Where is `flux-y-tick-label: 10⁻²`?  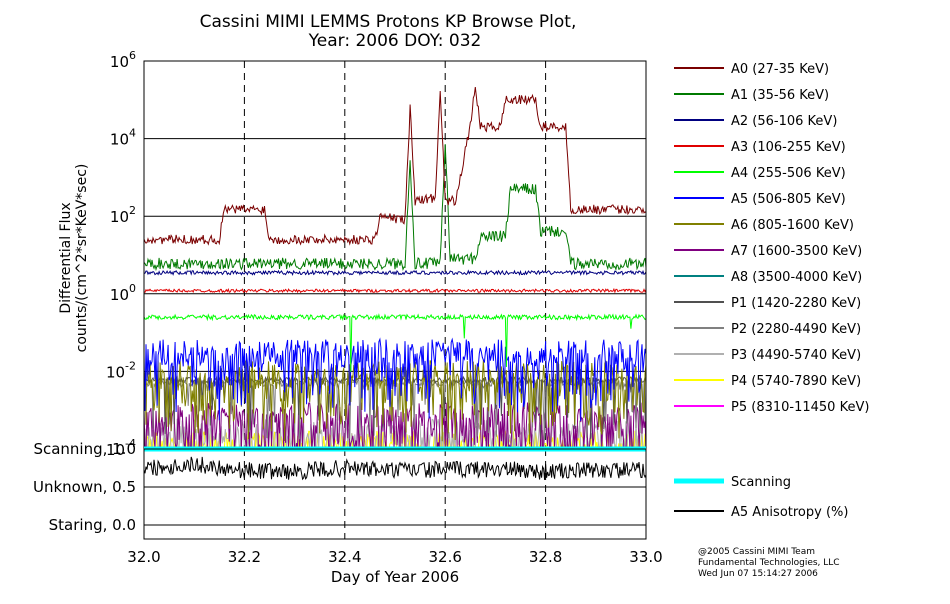 flux-y-tick-label: 10⁻² is located at coordinates (121, 370).